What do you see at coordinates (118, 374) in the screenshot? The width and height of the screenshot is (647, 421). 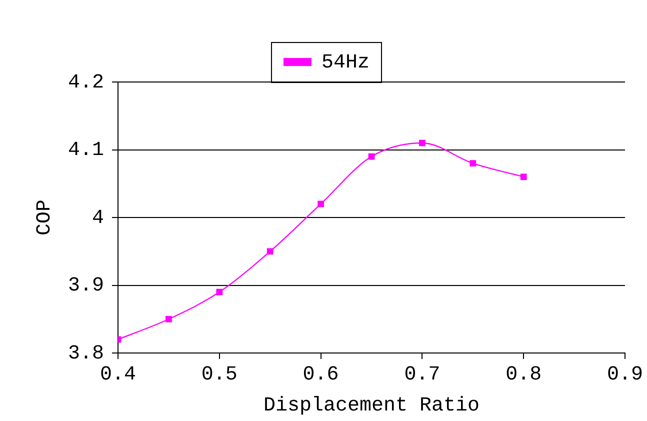 I see `x-tick-label: 0.4` at bounding box center [118, 374].